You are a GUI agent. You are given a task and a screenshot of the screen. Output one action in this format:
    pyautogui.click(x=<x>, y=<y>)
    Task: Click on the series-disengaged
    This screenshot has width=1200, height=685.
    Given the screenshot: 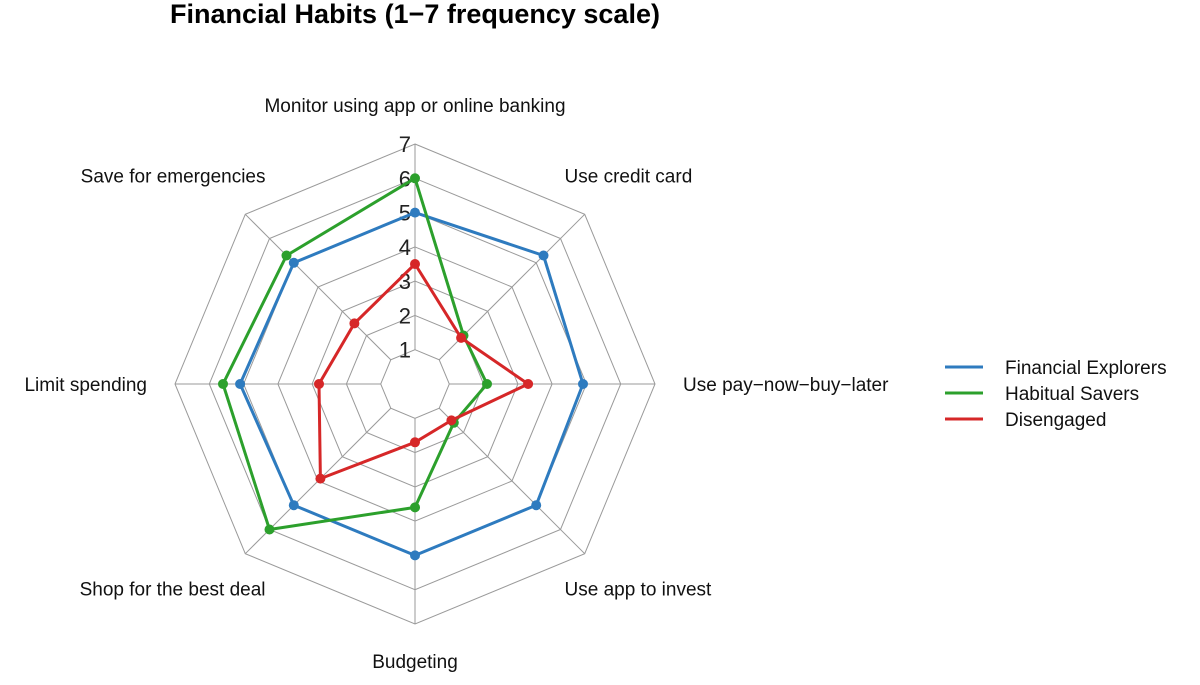 What is the action you would take?
    pyautogui.click(x=424, y=371)
    